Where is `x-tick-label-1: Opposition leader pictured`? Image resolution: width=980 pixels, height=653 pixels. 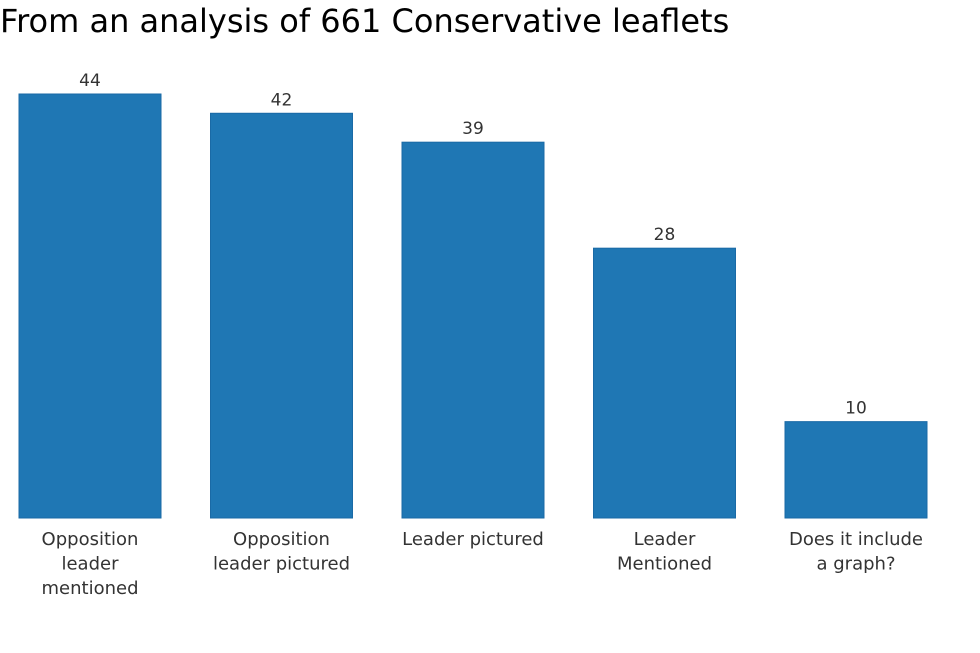 x-tick-label-1: Opposition leader pictured is located at coordinates (281, 552).